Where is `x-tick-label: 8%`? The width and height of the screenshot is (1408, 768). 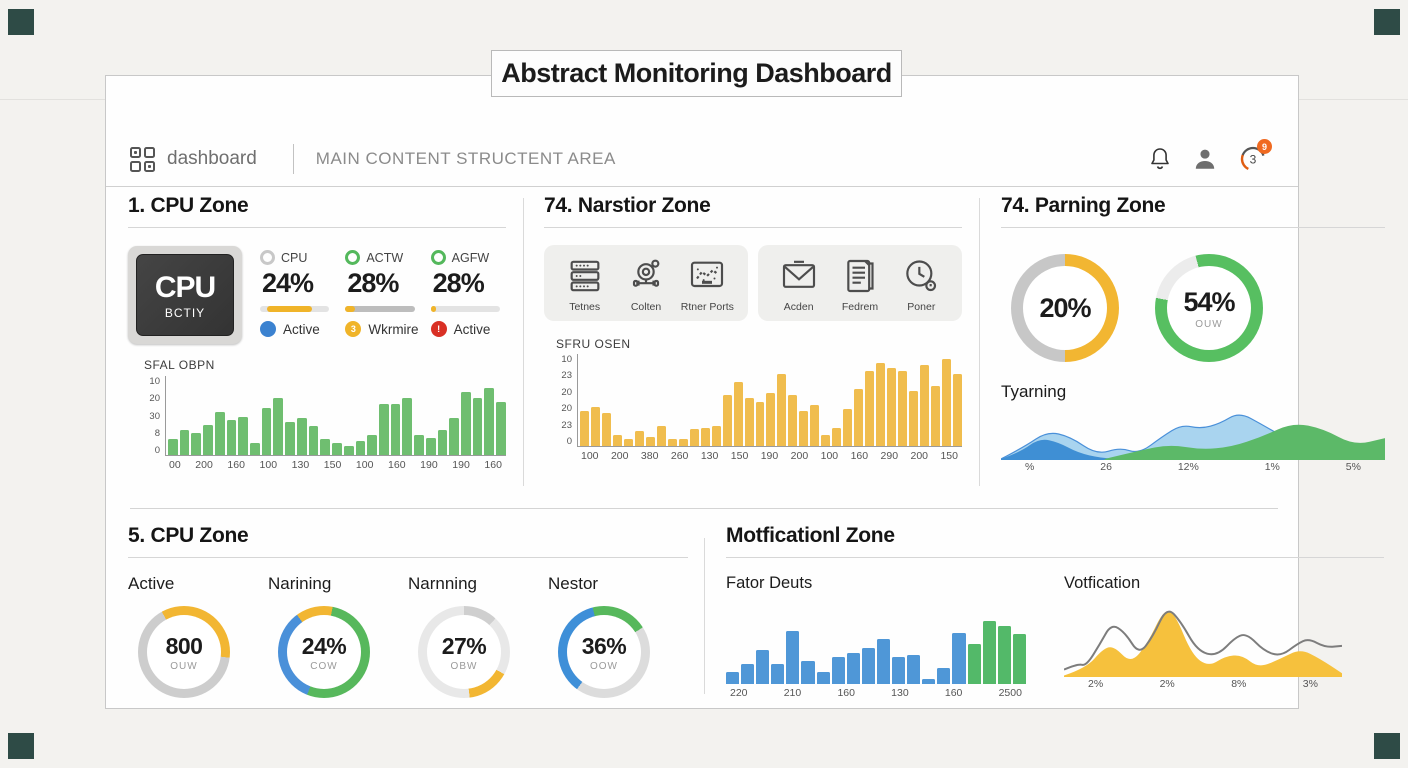 x-tick-label: 8% is located at coordinates (1239, 684).